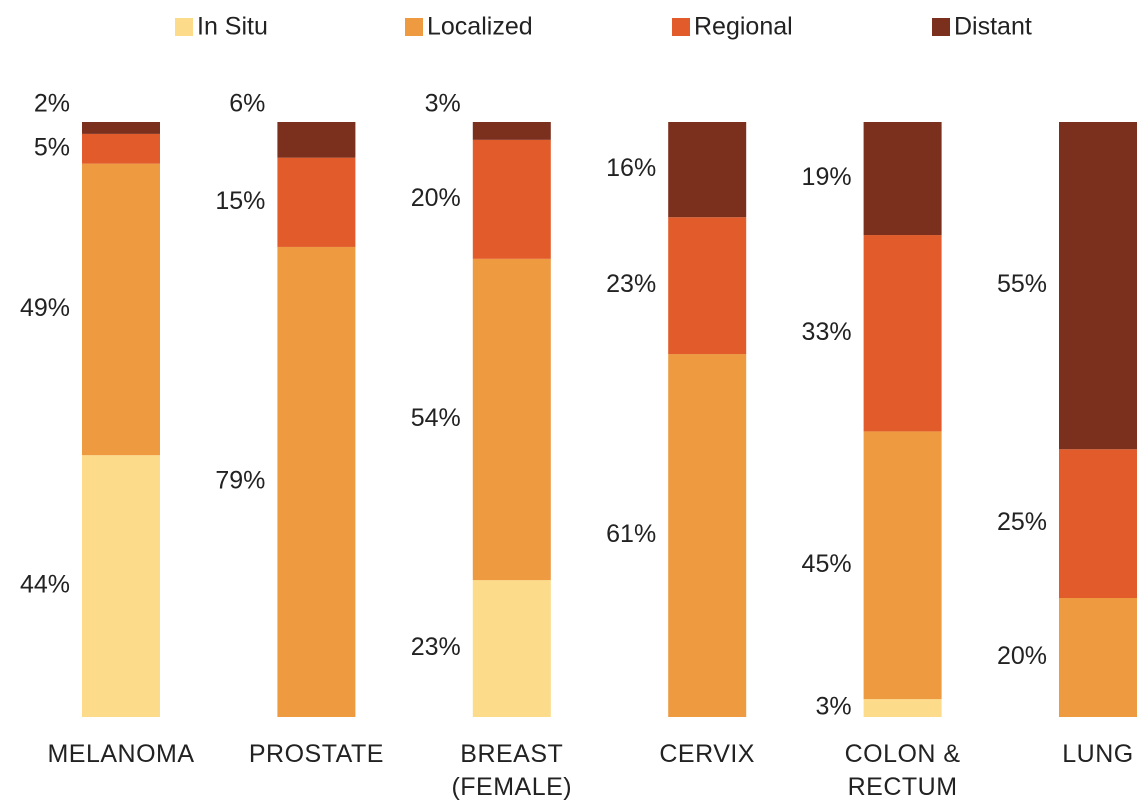 The image size is (1141, 806). Describe the element at coordinates (1098, 754) in the screenshot. I see `x-tick-label: LUNG` at that location.